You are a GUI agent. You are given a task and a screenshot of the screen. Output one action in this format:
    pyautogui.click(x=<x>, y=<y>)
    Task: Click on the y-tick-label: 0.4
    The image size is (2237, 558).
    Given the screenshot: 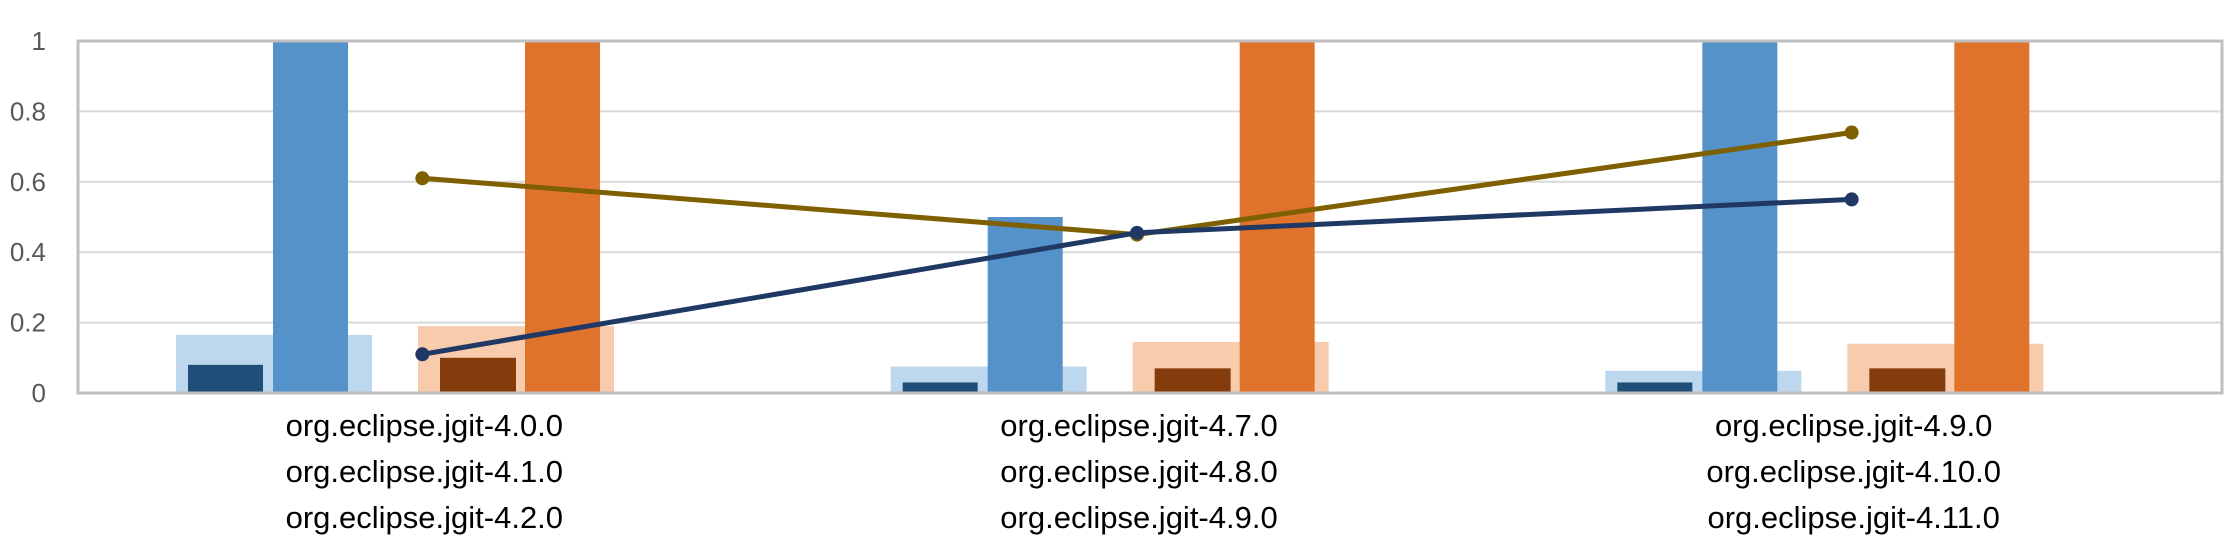 What is the action you would take?
    pyautogui.click(x=28, y=252)
    